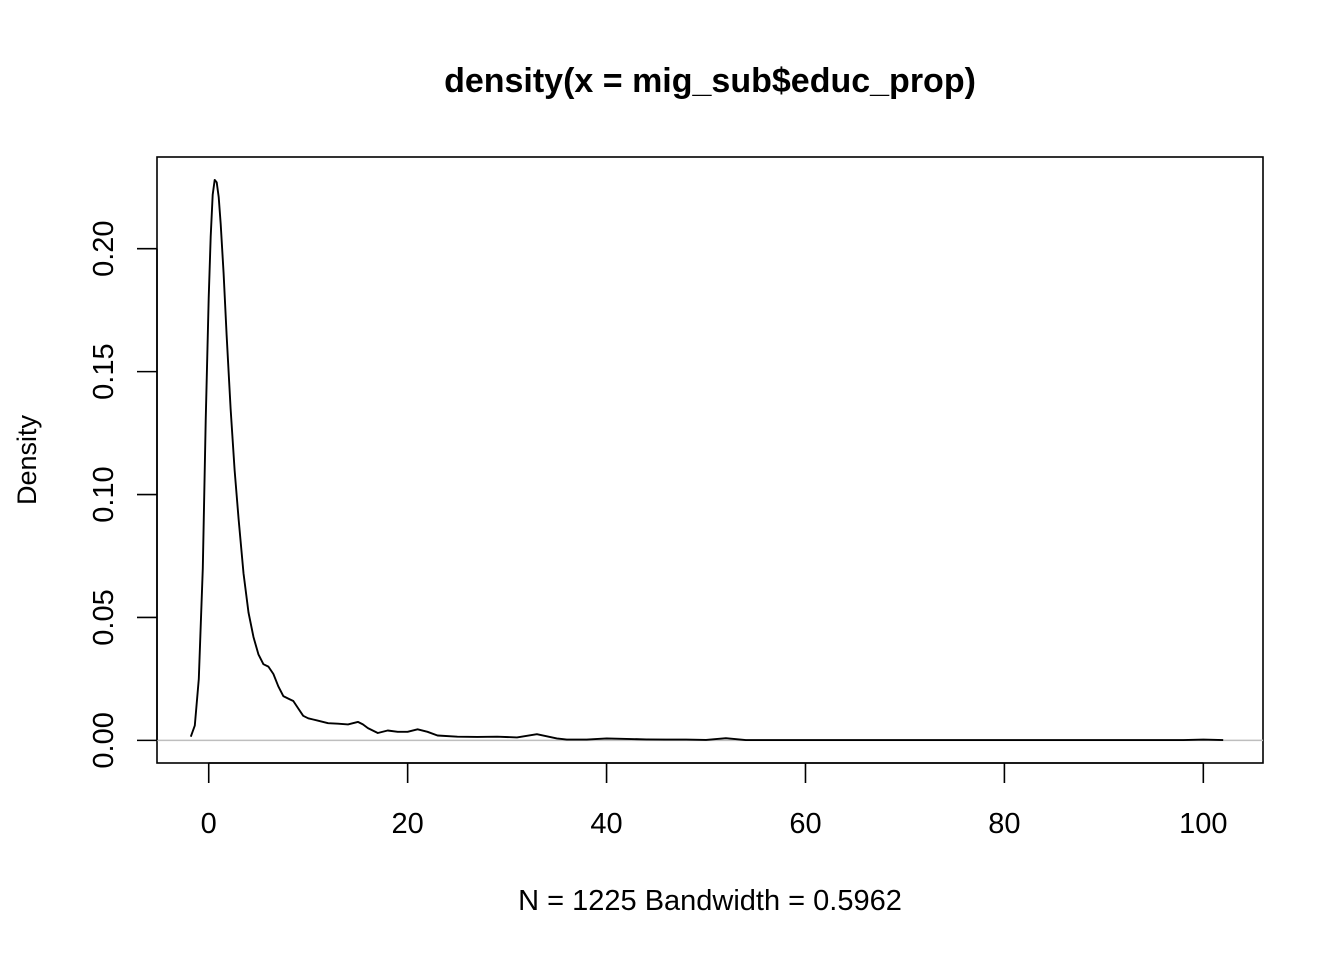 Image resolution: width=1344 pixels, height=960 pixels. Describe the element at coordinates (805, 824) in the screenshot. I see `x-tick-label: 60` at that location.